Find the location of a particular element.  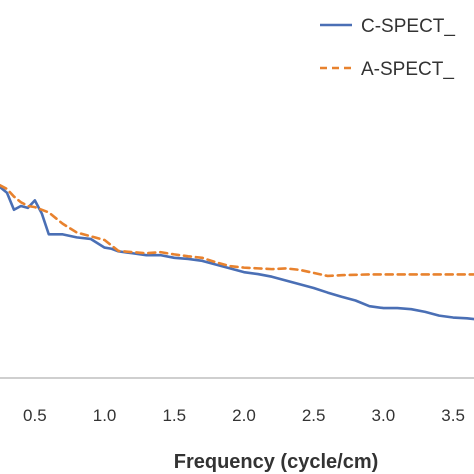

x-tick-label: 1.5 is located at coordinates (174, 415).